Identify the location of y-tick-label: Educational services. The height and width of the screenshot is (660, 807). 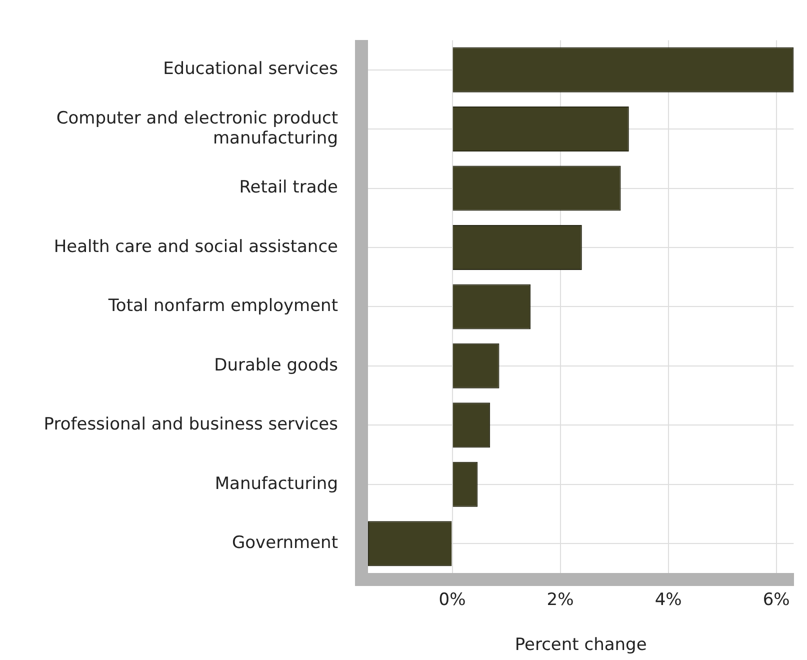
(250, 69).